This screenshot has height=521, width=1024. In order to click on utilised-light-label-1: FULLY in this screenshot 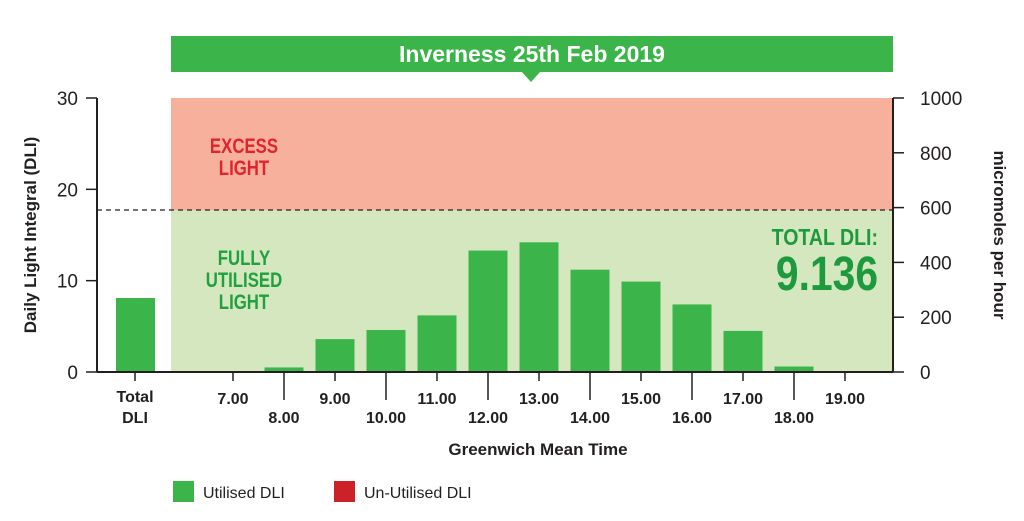, I will do `click(244, 258)`.